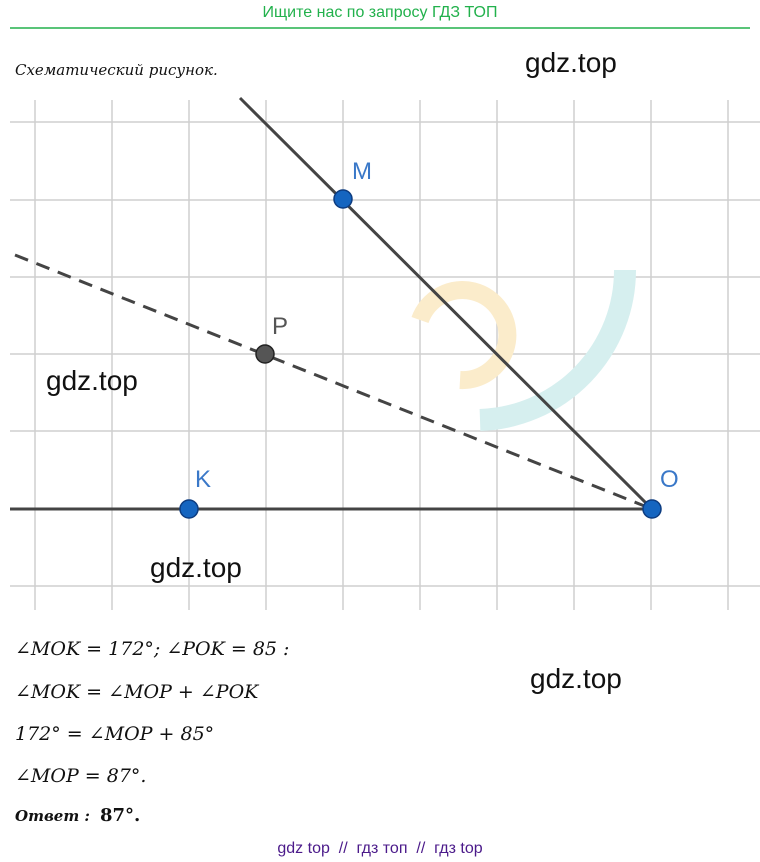  Describe the element at coordinates (152, 649) in the screenshot. I see `equation: ∠MOK = 172°; ∠POK = 85 :` at that location.